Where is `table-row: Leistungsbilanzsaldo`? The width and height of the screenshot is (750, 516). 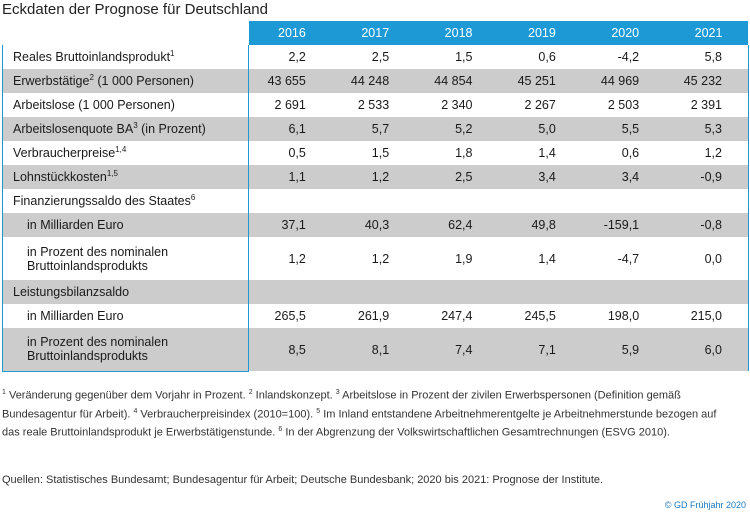
table-row: Leistungsbilanzsaldo is located at coordinates (375, 292).